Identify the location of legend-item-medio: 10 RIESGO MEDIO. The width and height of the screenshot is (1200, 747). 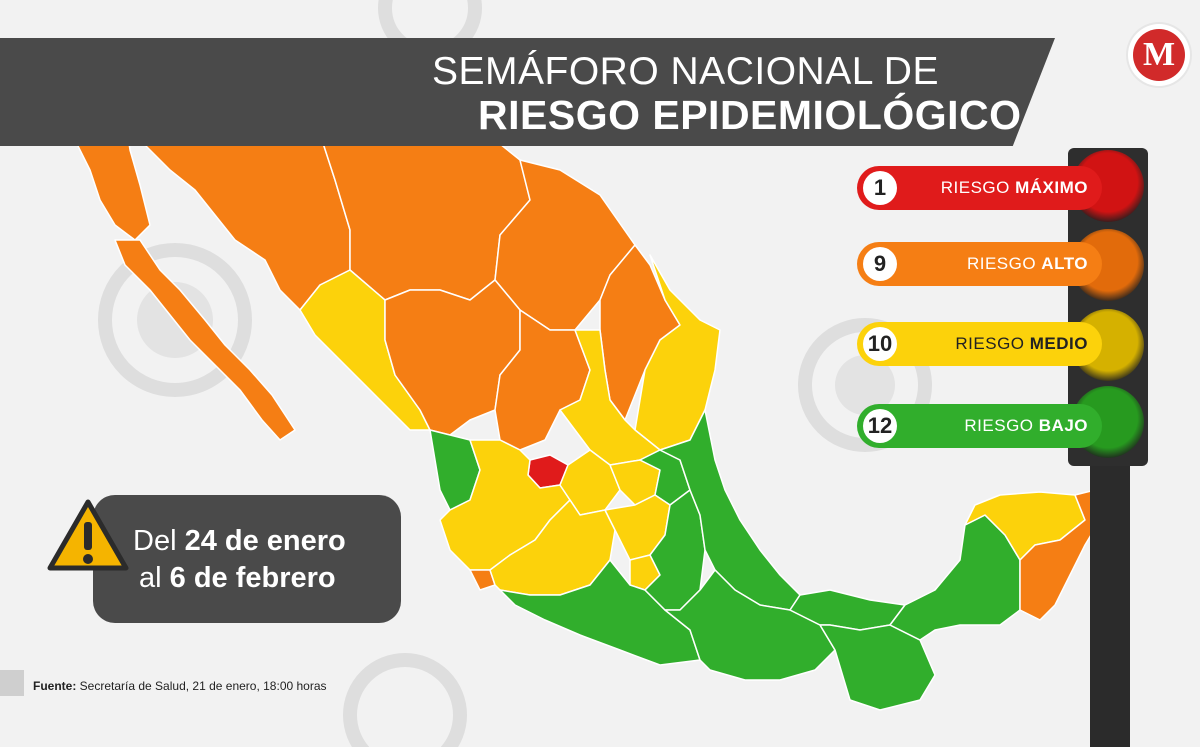
(979, 344).